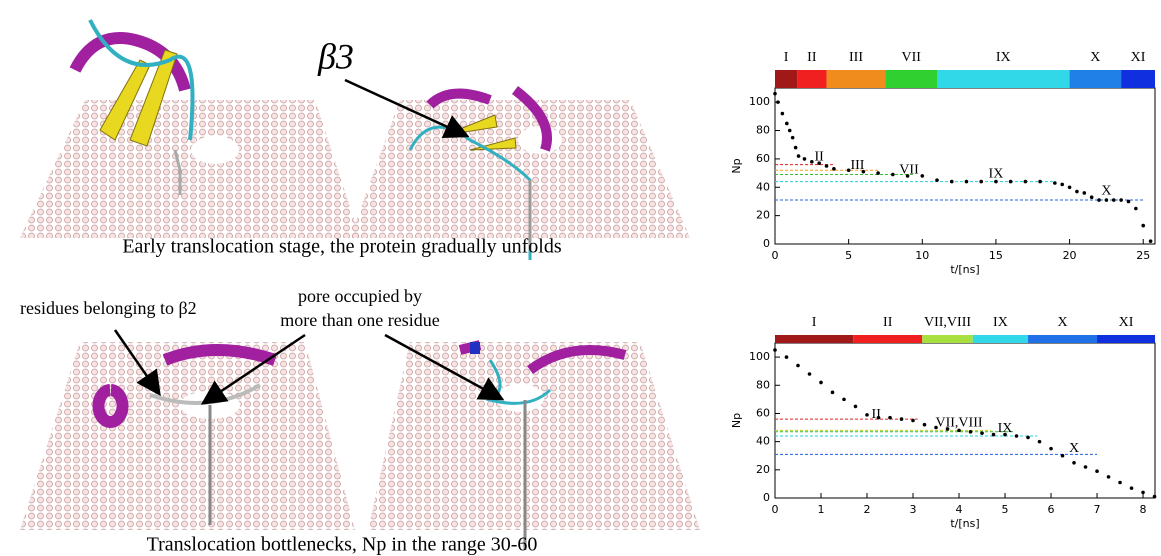  What do you see at coordinates (786, 57) in the screenshot?
I see `band-label: I` at bounding box center [786, 57].